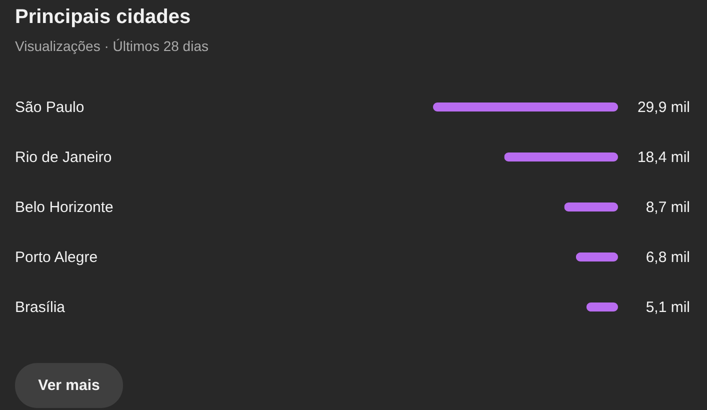 Image resolution: width=707 pixels, height=410 pixels. What do you see at coordinates (663, 107) in the screenshot?
I see `data-label: 29,9 mil` at bounding box center [663, 107].